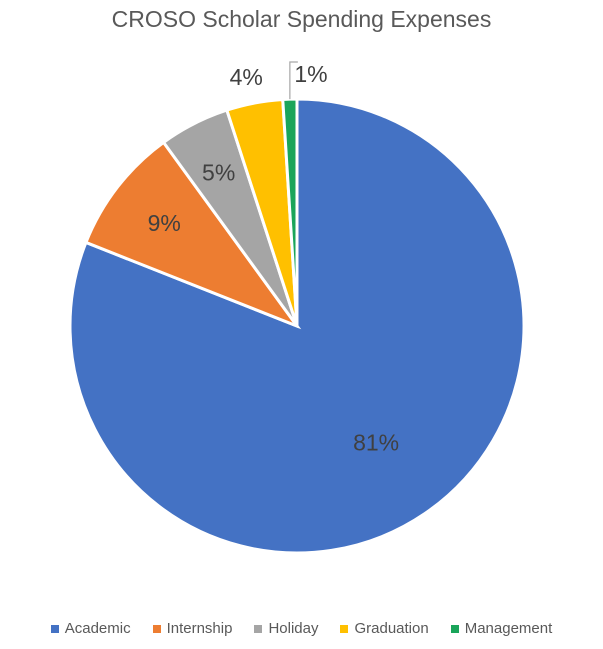  What do you see at coordinates (454, 628) in the screenshot?
I see `legend-swatch-management` at bounding box center [454, 628].